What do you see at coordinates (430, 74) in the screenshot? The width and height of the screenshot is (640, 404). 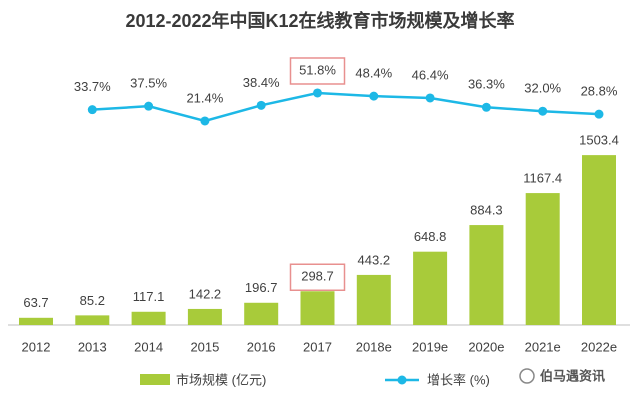 I see `line-value-label: 46.4%` at bounding box center [430, 74].